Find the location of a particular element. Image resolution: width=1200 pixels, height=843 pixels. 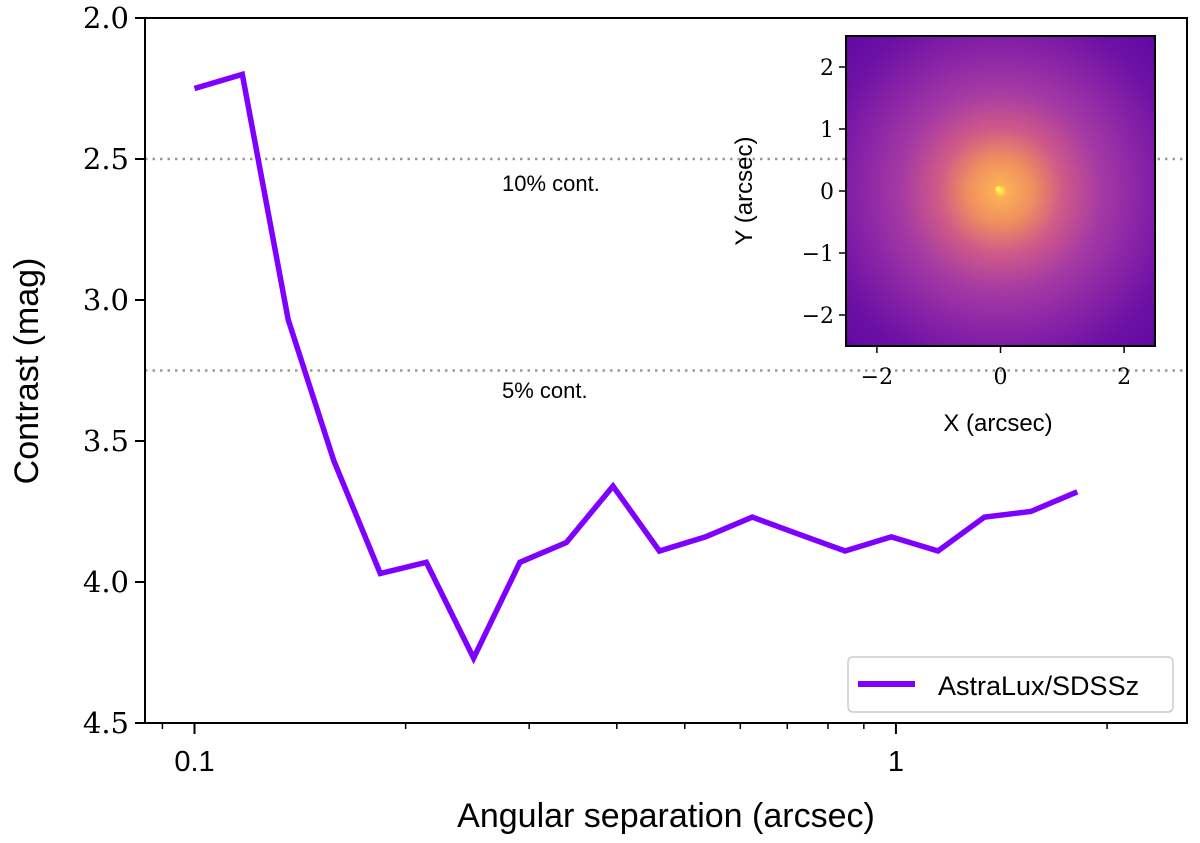

x-axis-label: Angular separation (arcsec) is located at coordinates (666, 816).